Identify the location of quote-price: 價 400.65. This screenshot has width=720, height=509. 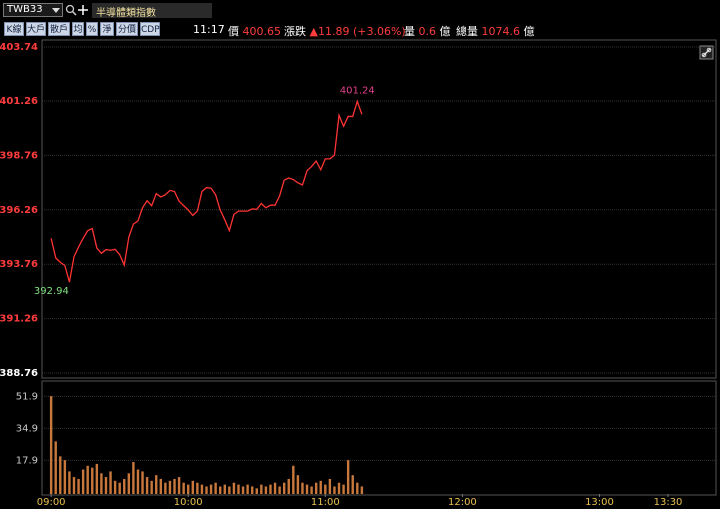
(254, 31).